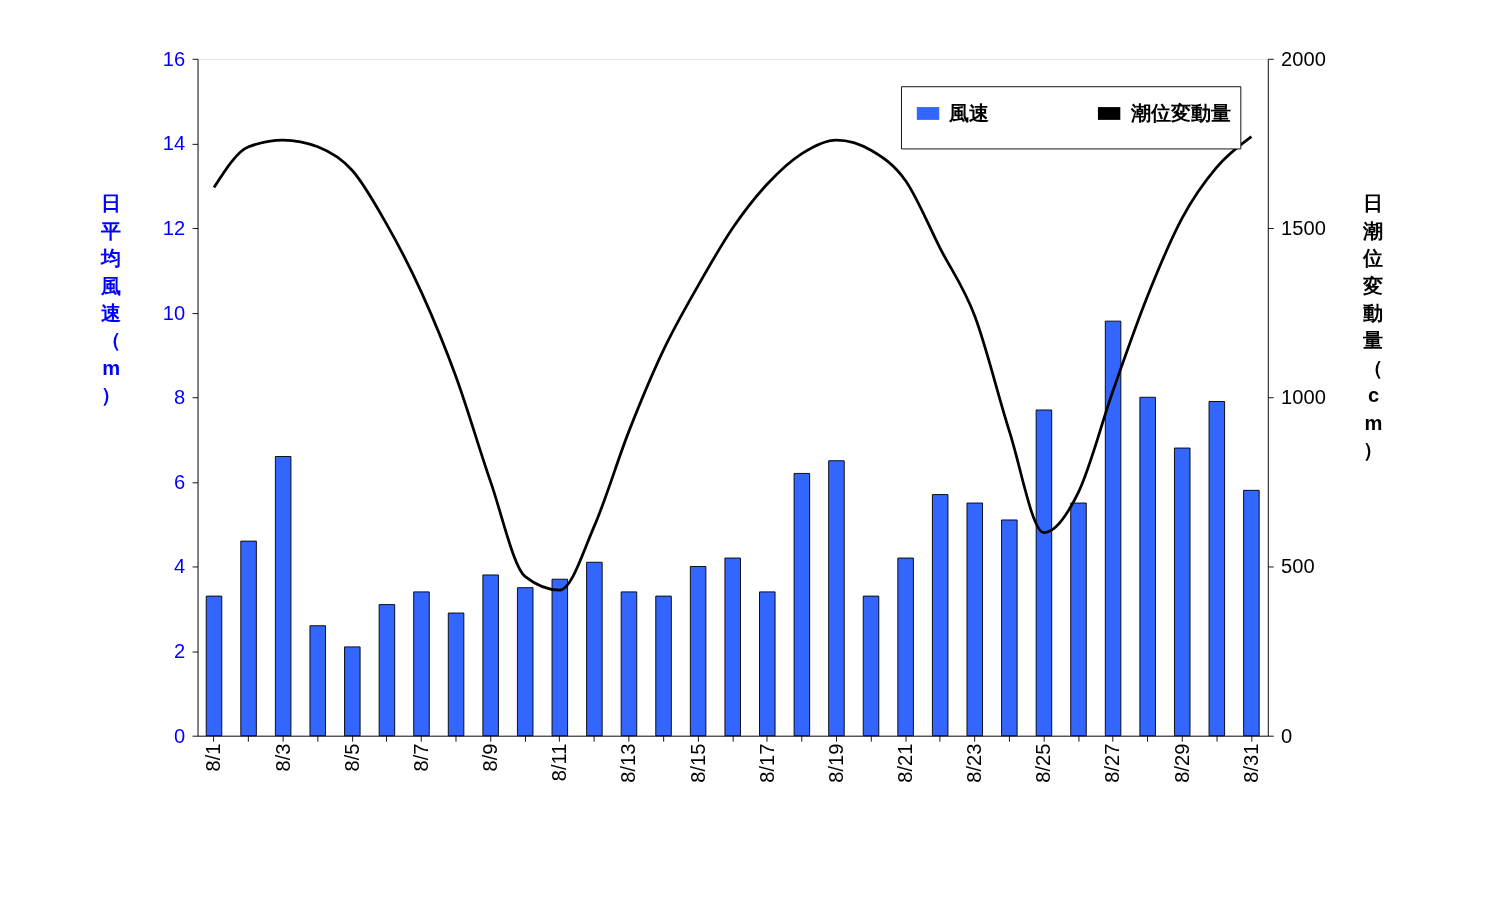 The image size is (1502, 897). Describe the element at coordinates (766, 763) in the screenshot. I see `x-tick-label: 8/17` at that location.